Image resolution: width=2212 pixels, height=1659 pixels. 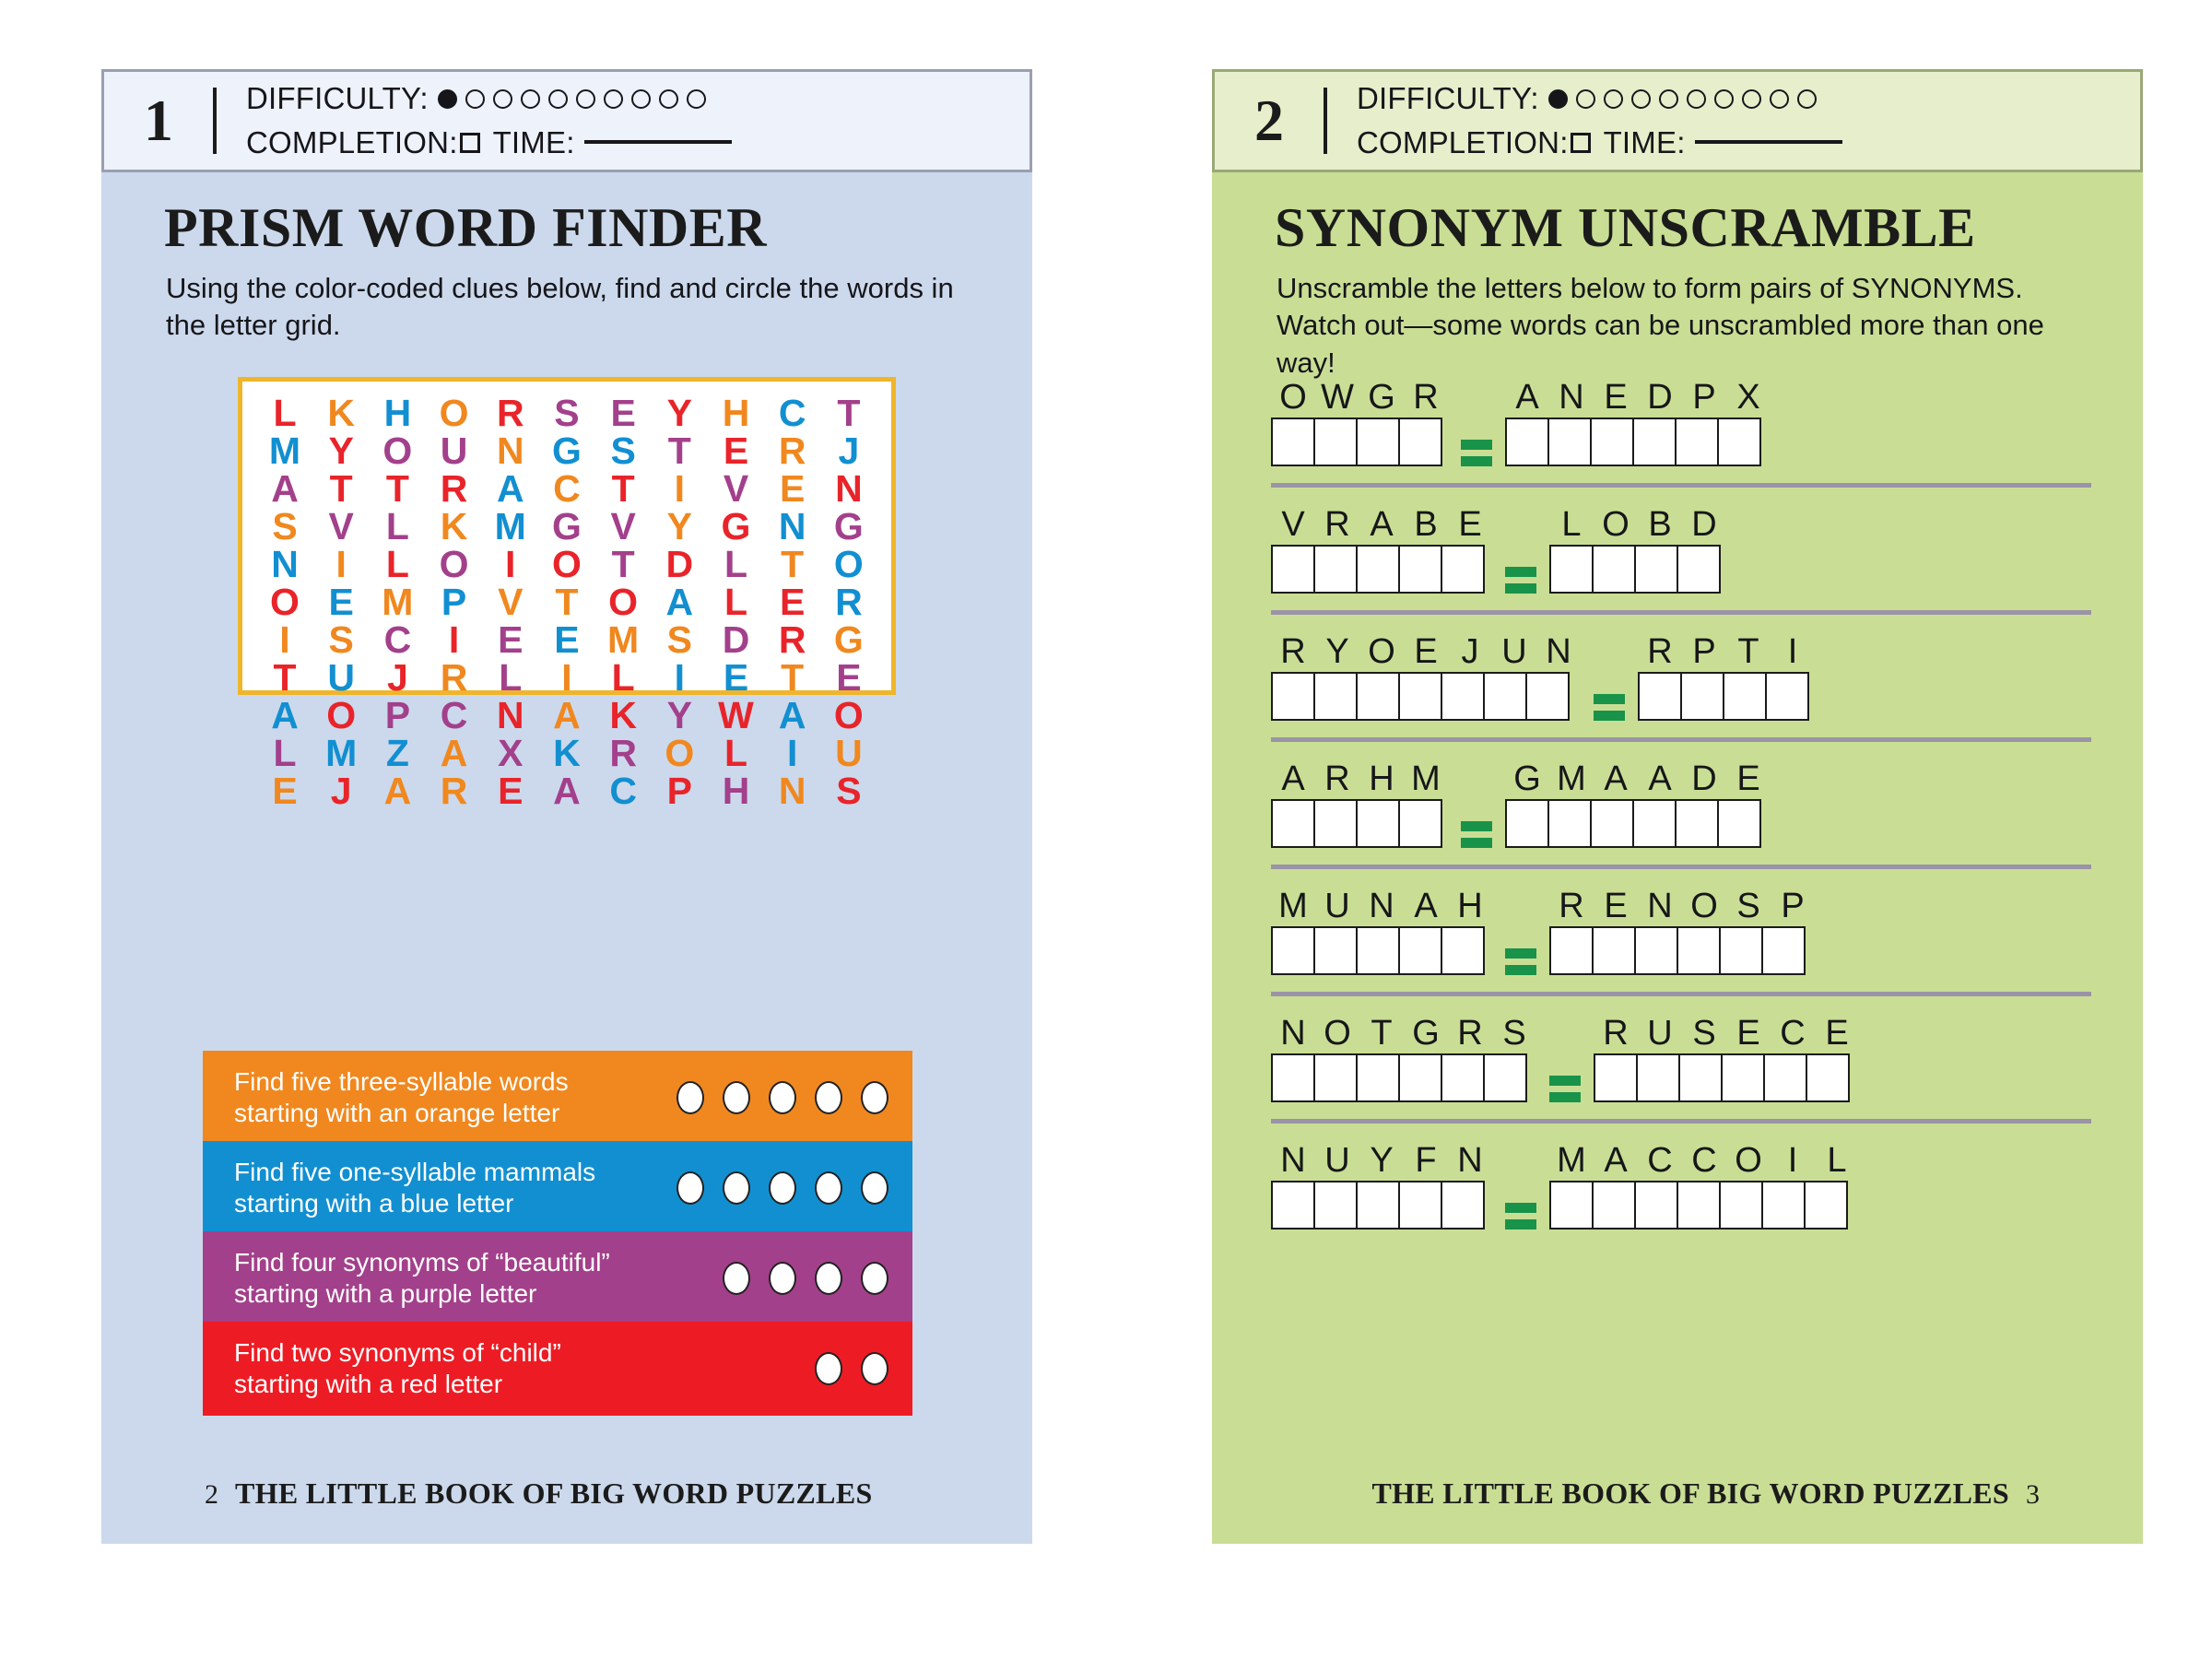 What do you see at coordinates (1768, 142) in the screenshot?
I see `time-write-in-line` at bounding box center [1768, 142].